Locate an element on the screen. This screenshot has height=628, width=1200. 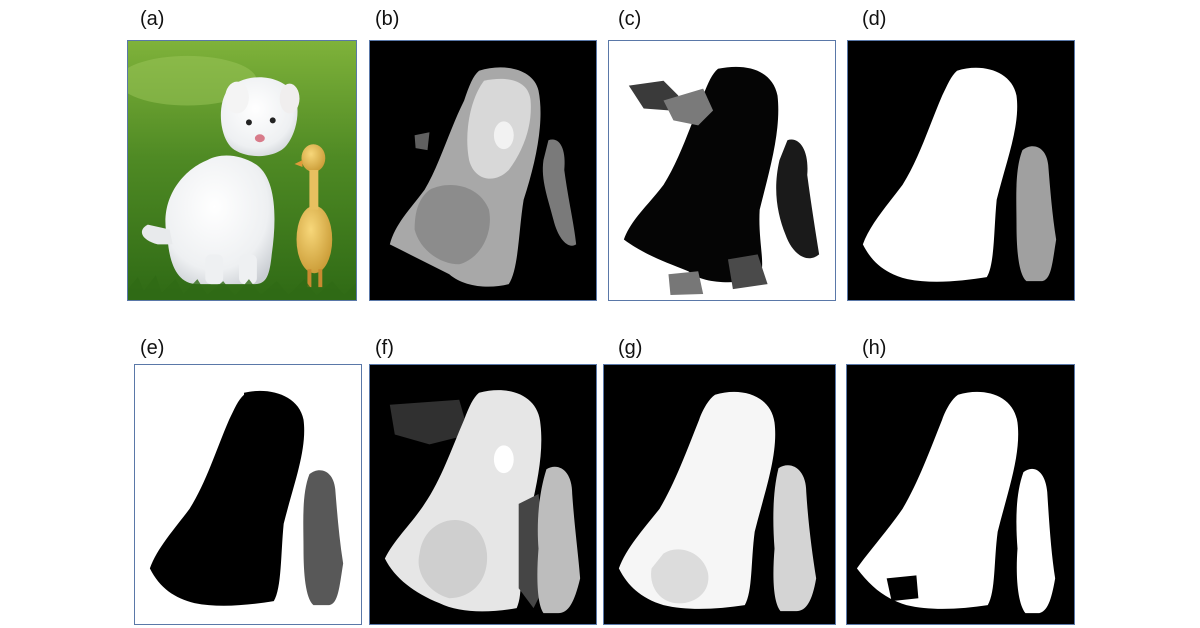
panel-d-saliency is located at coordinates (961, 170).